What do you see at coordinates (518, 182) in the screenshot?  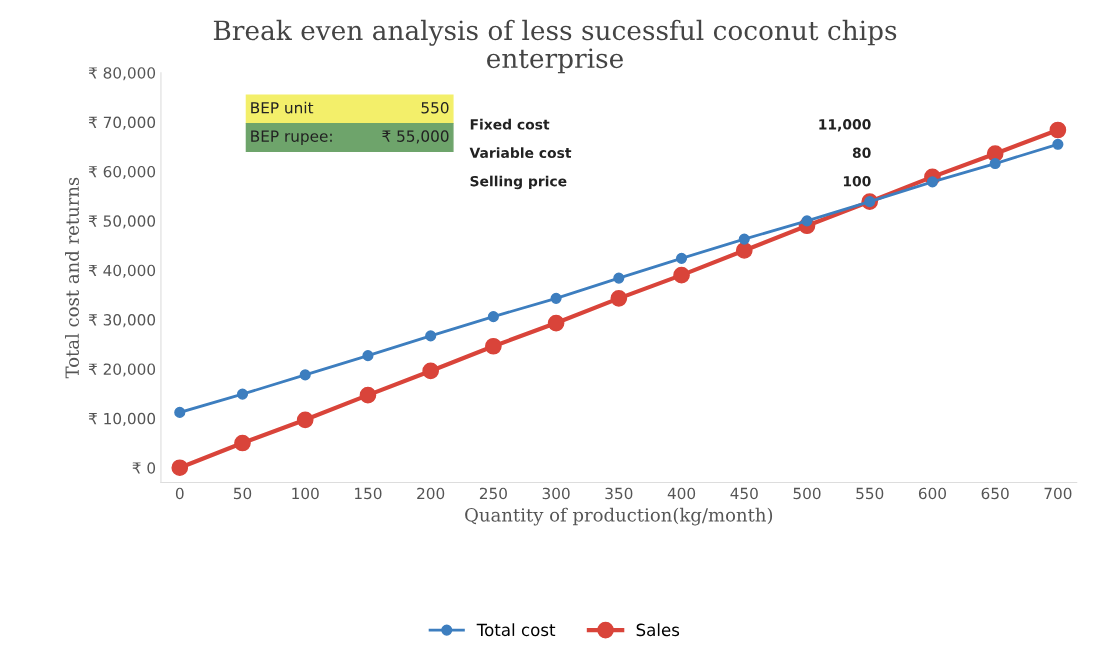 I see `annotation: Selling price` at bounding box center [518, 182].